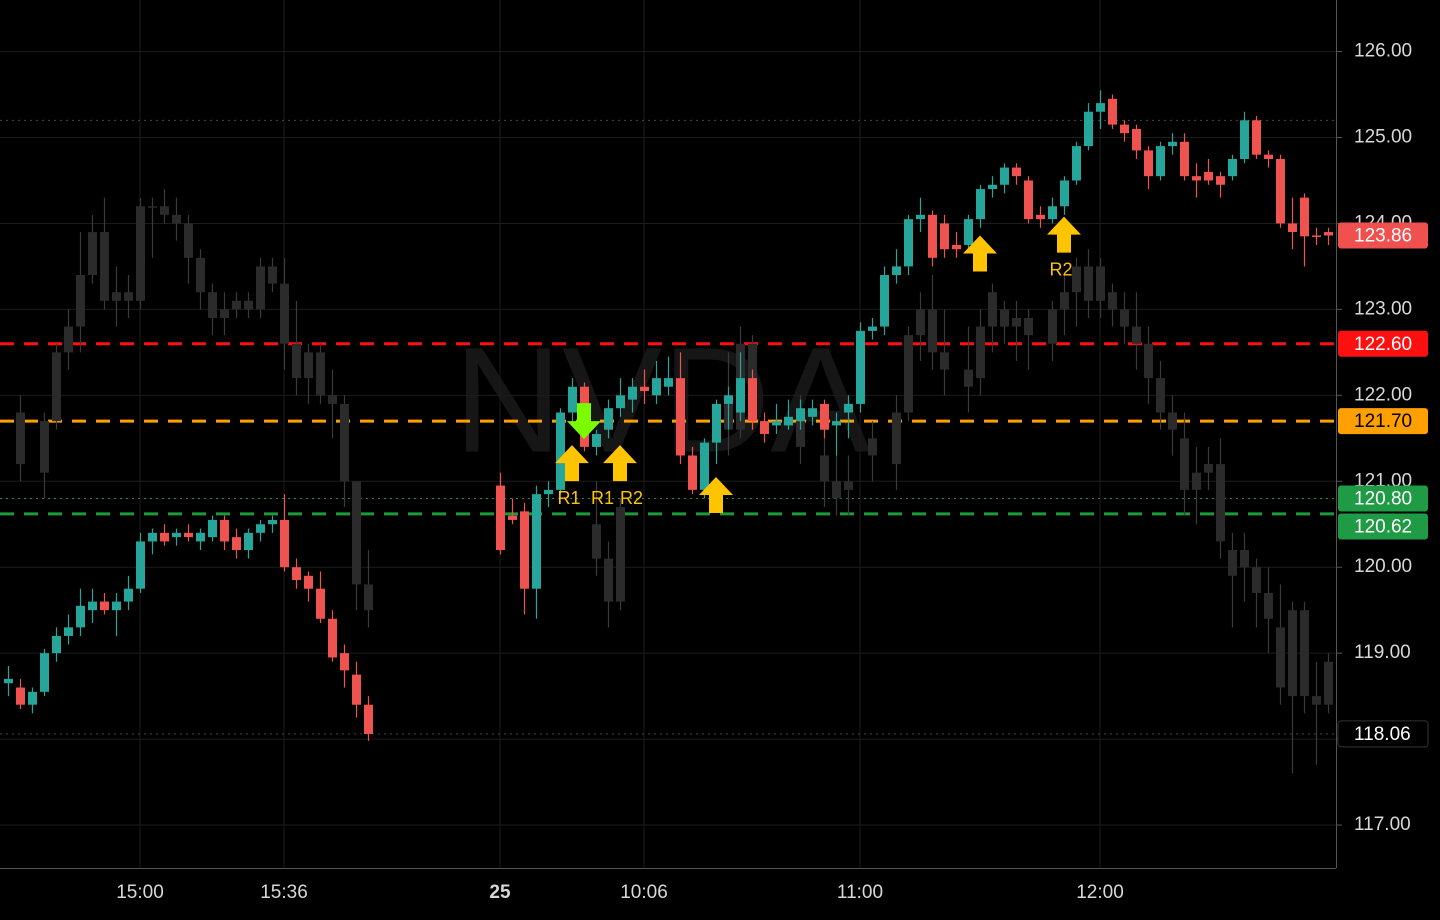 This screenshot has height=920, width=1440. What do you see at coordinates (1382, 824) in the screenshot?
I see `y-tick-label: 117.00` at bounding box center [1382, 824].